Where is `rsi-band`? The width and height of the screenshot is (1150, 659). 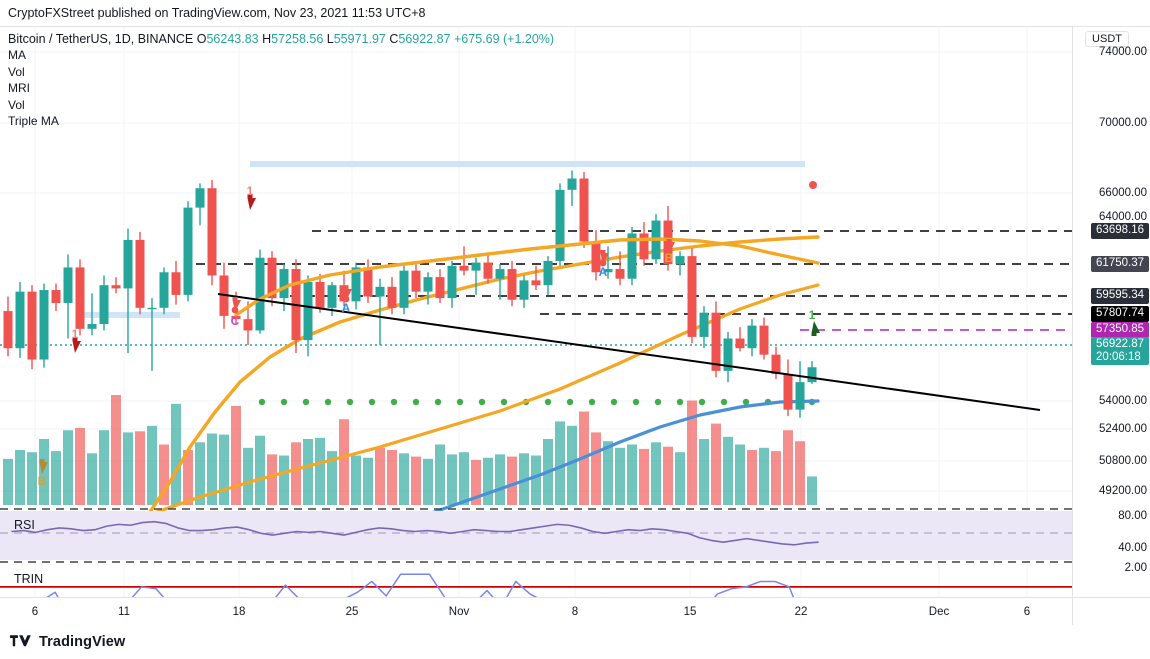
rsi-band is located at coordinates (536, 535).